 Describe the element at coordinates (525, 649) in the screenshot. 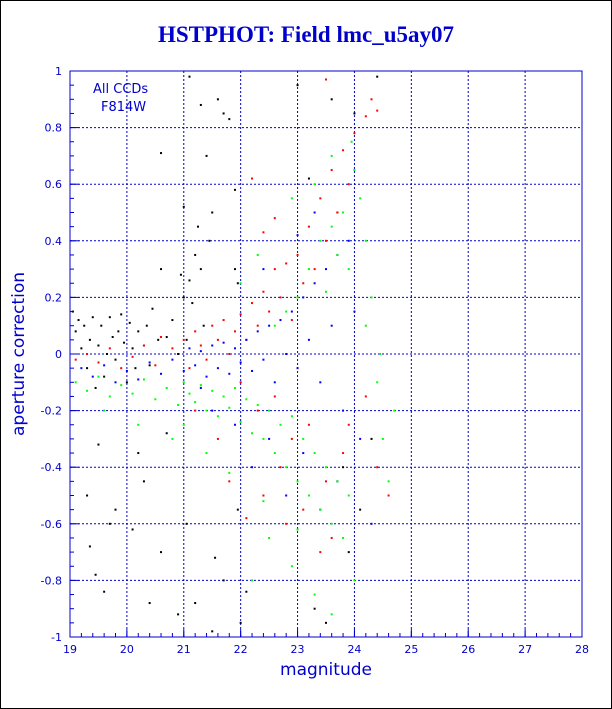

I see `x-tick-label: 27` at that location.